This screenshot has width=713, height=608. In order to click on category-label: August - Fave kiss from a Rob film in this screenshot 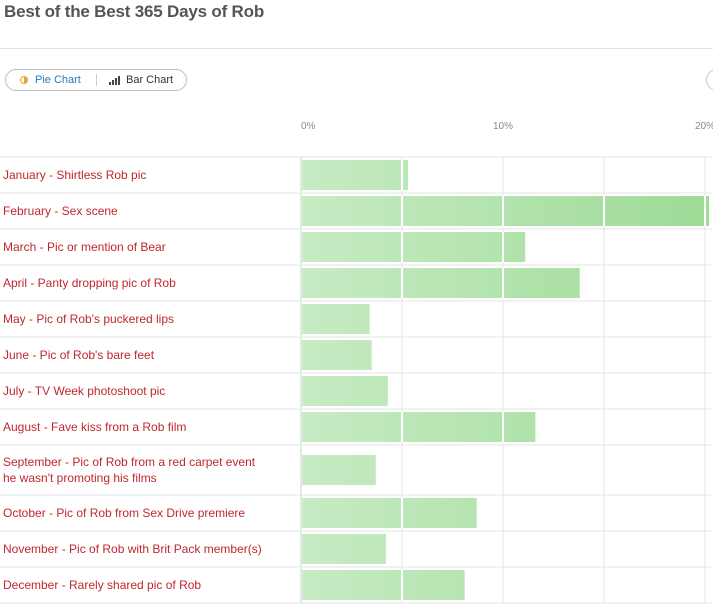, I will do `click(94, 427)`.